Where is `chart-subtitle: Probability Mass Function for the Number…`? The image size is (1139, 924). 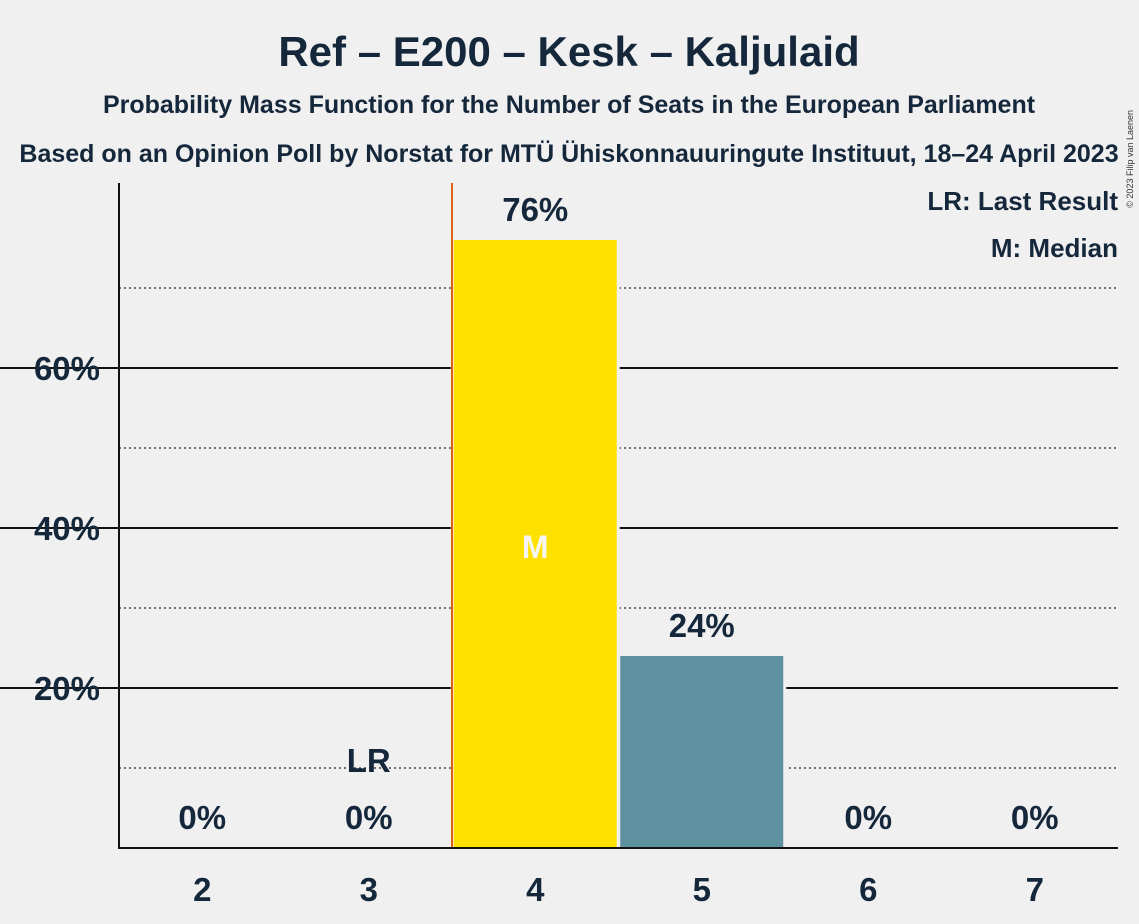
chart-subtitle: Probability Mass Function for the Number… is located at coordinates (569, 105).